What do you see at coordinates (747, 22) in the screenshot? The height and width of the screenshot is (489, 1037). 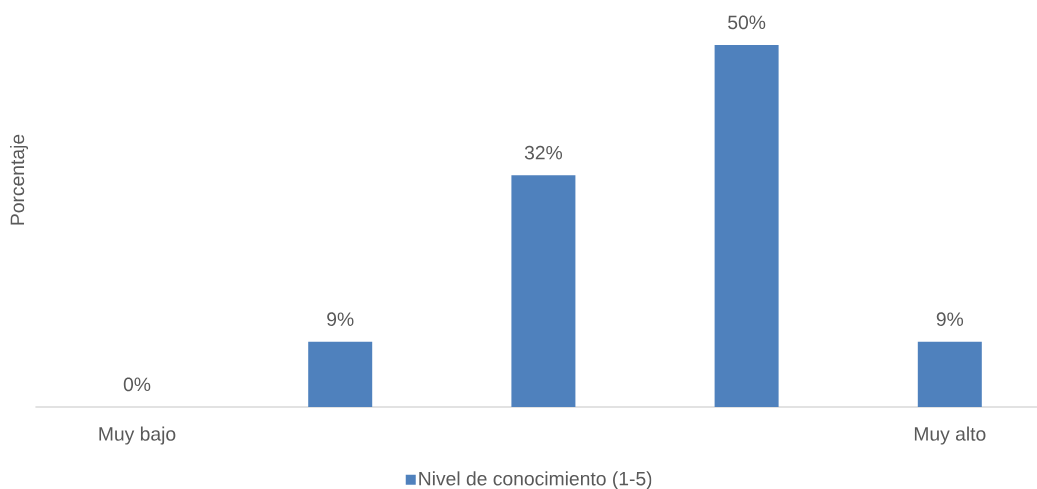 I see `data-label: 50%` at bounding box center [747, 22].